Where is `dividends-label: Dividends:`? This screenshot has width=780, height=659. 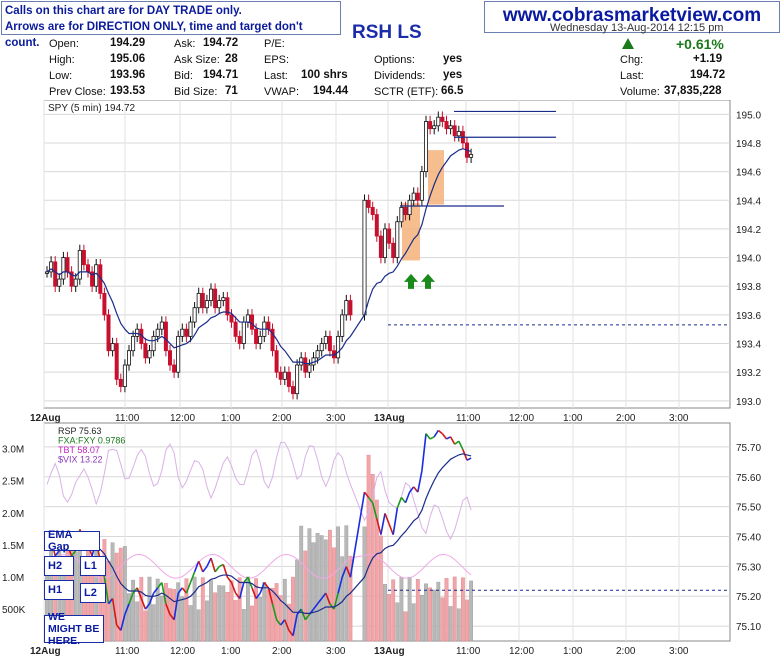 dividends-label: Dividends: is located at coordinates (400, 76).